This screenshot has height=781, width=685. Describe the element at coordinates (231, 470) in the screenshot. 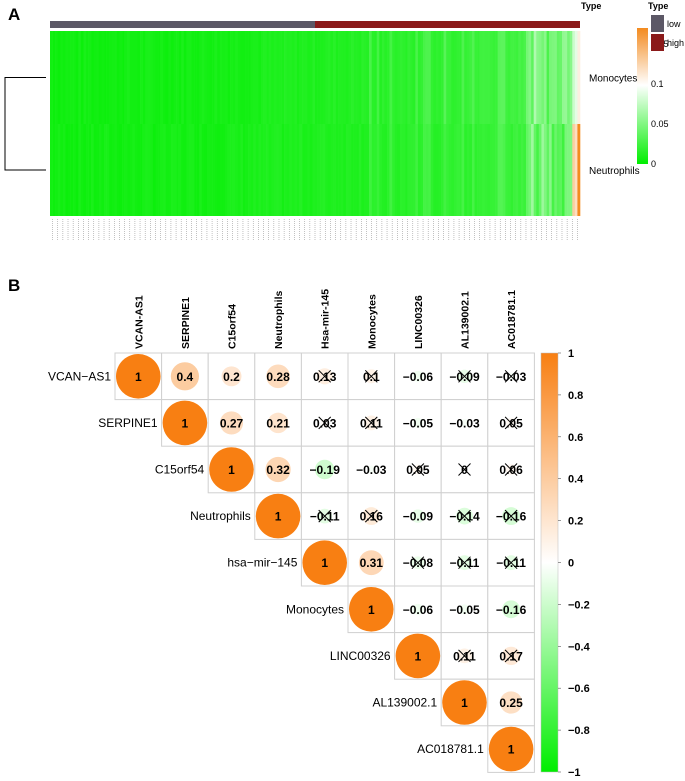

I see `corr-value-label: 1` at that location.